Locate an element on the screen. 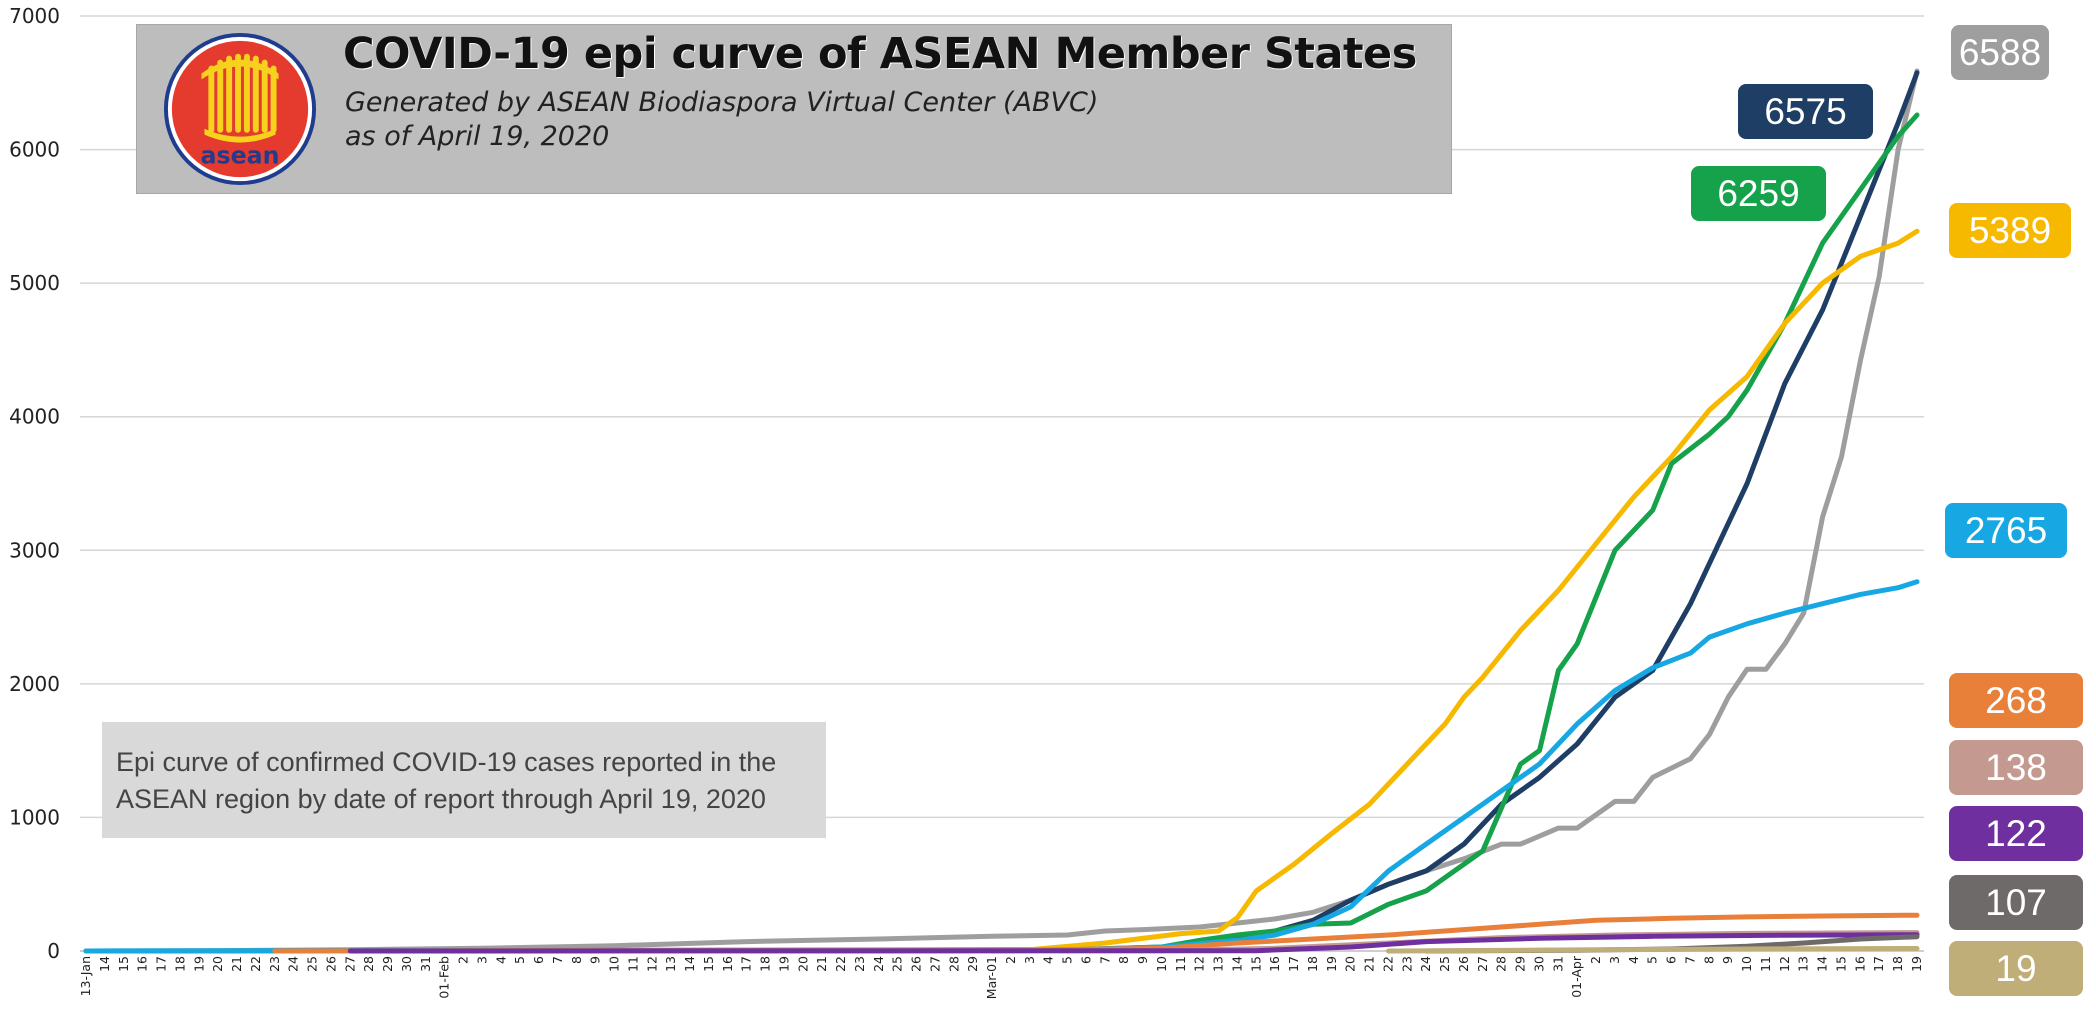 This screenshot has height=1010, width=2096. value-label-19: 19 is located at coordinates (2016, 968).